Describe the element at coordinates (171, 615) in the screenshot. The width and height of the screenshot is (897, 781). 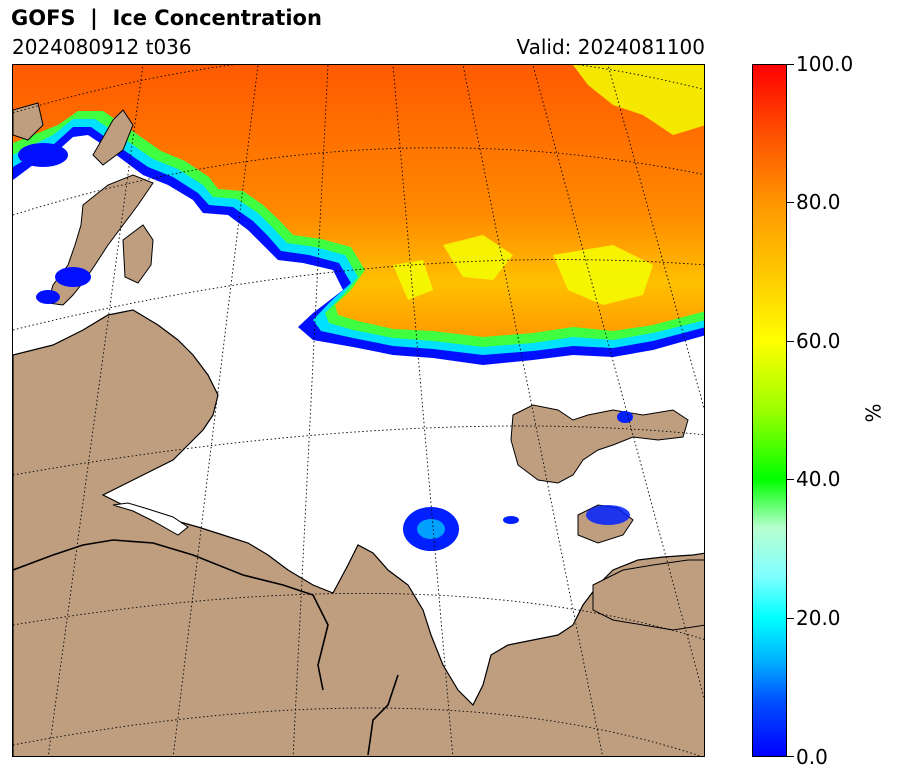
I see `river-ob` at that location.